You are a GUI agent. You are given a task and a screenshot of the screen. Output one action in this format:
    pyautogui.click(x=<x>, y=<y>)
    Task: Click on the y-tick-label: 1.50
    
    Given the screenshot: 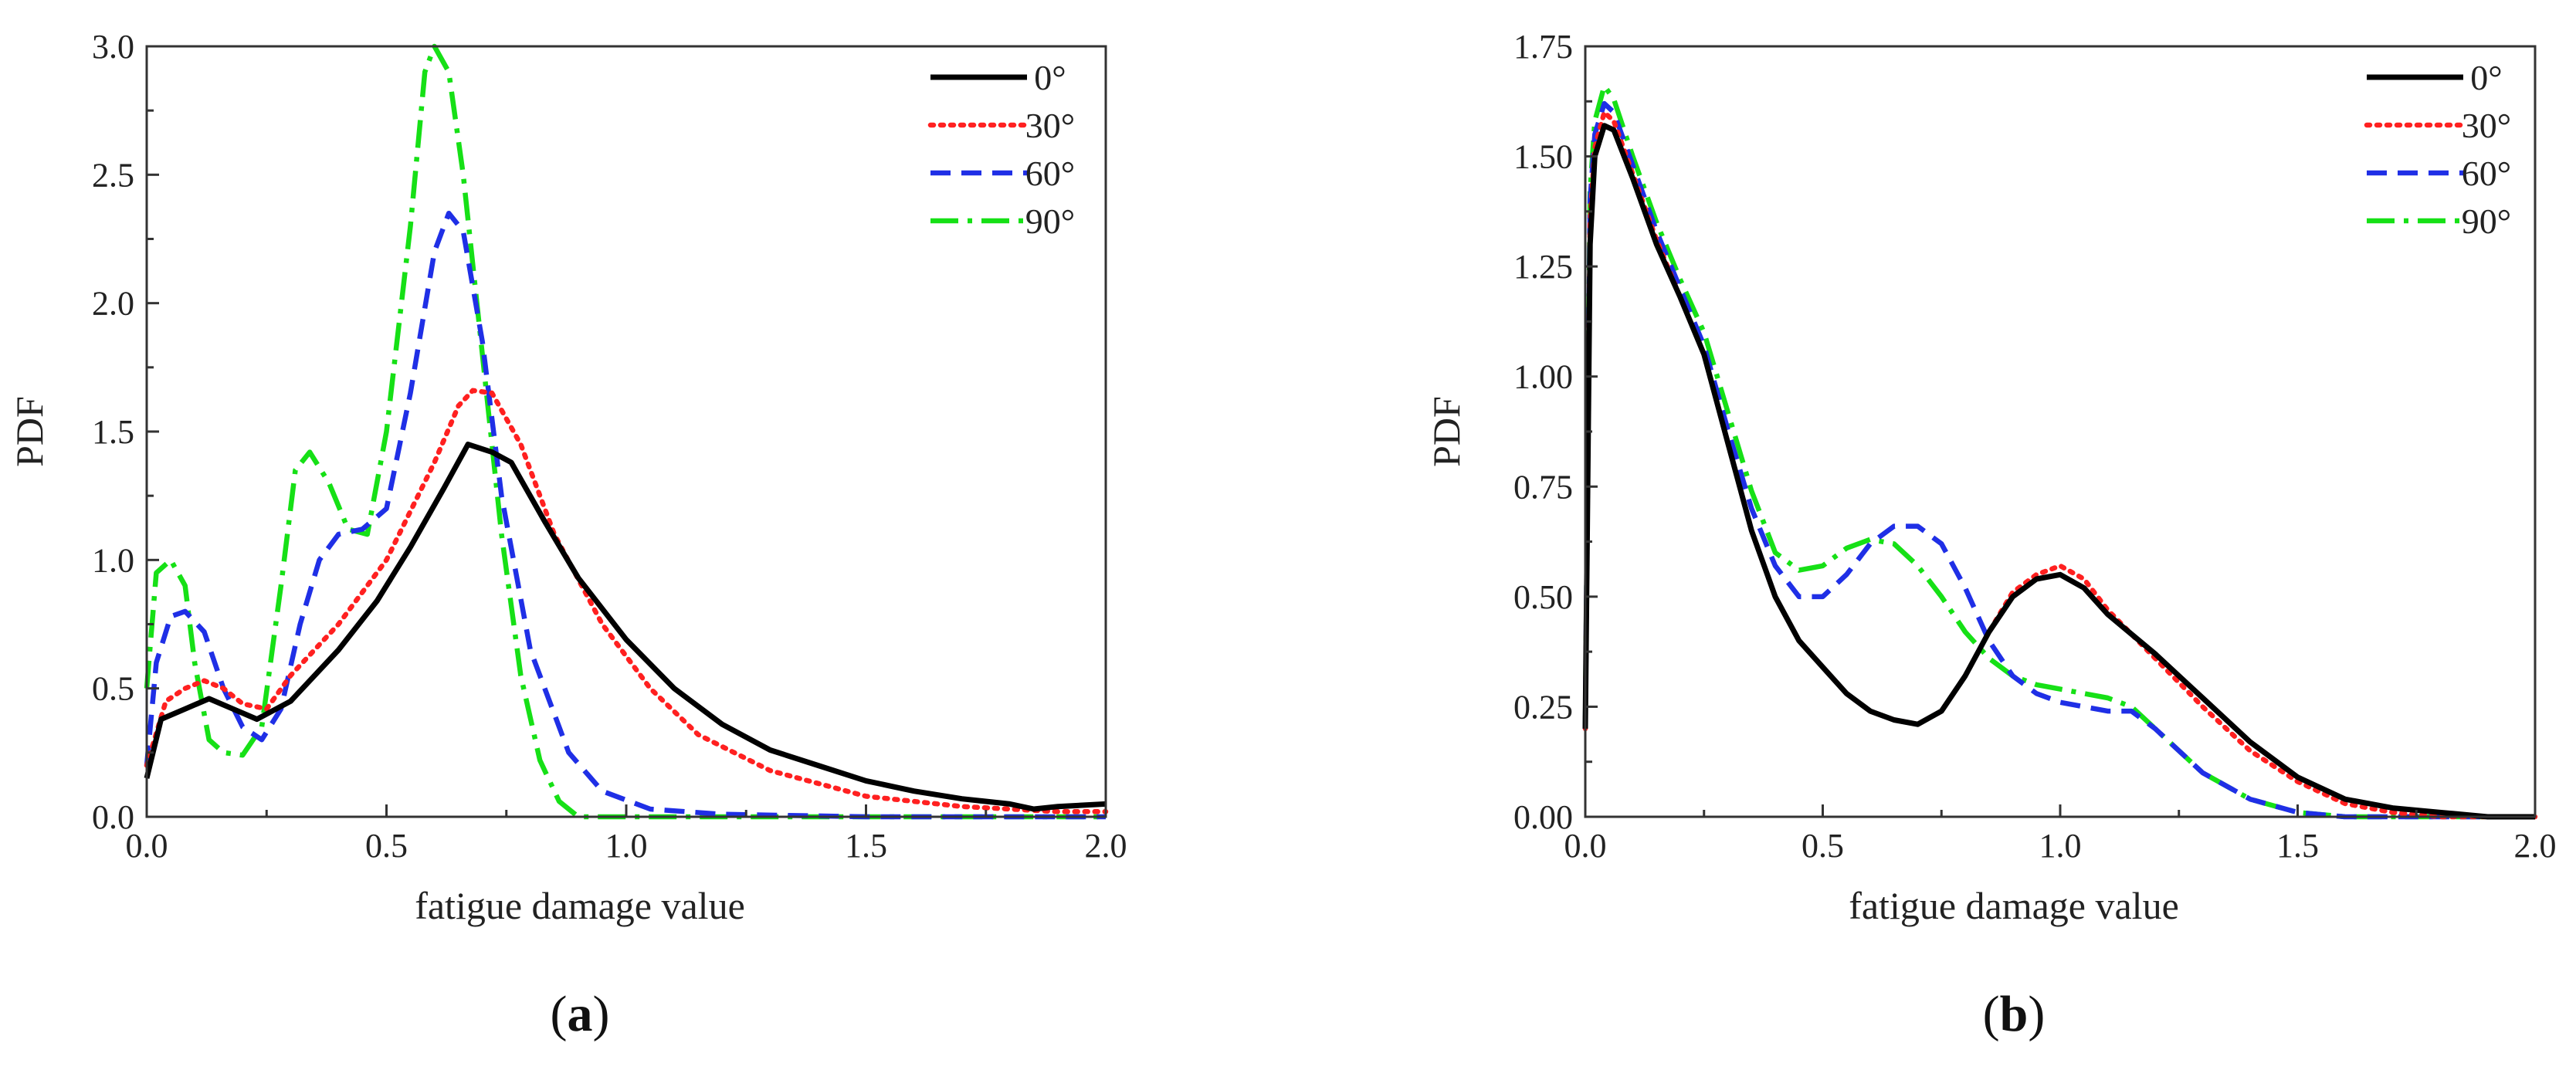 What is the action you would take?
    pyautogui.click(x=1543, y=157)
    